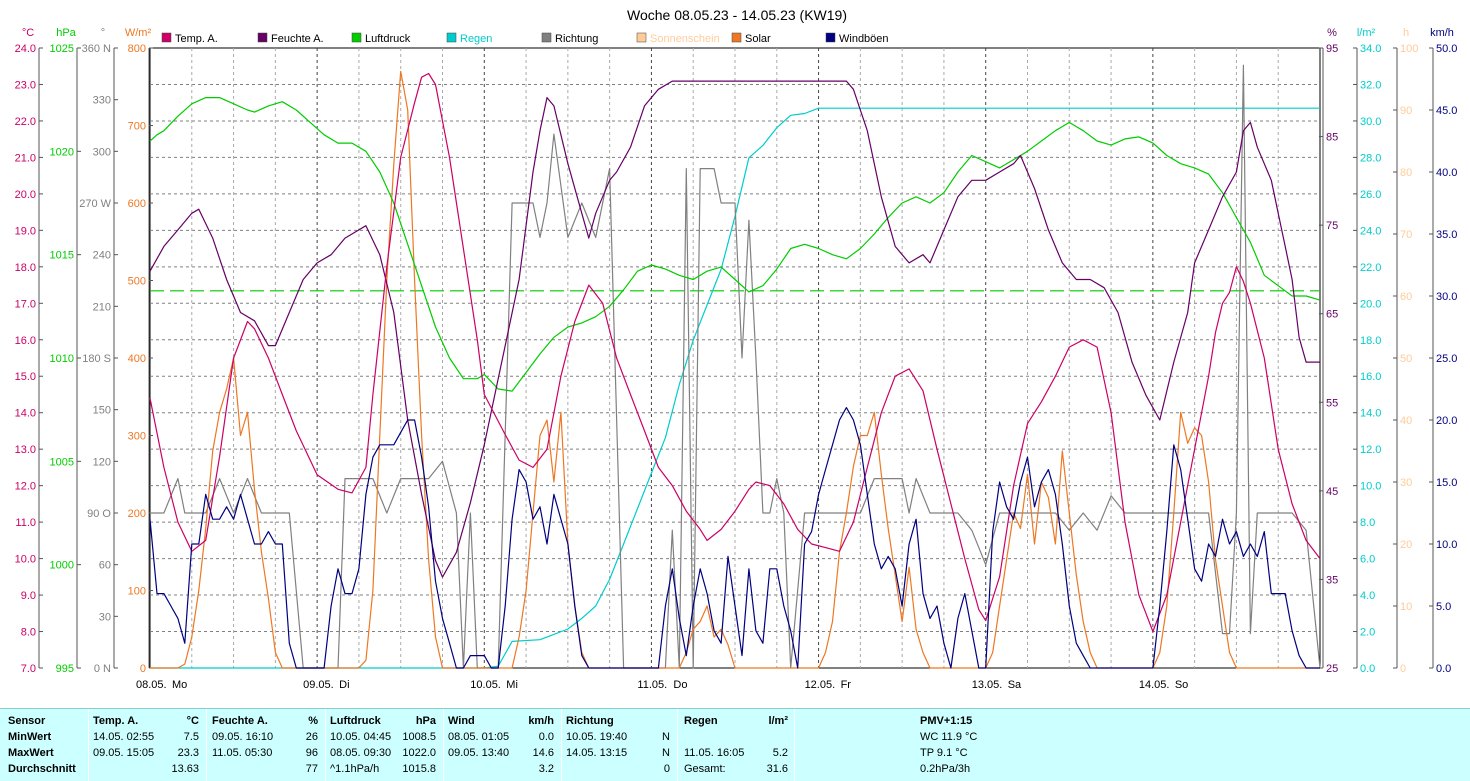 The image size is (1470, 781). I want to click on temp-max-time: 09.05. 15:05, so click(124, 753).